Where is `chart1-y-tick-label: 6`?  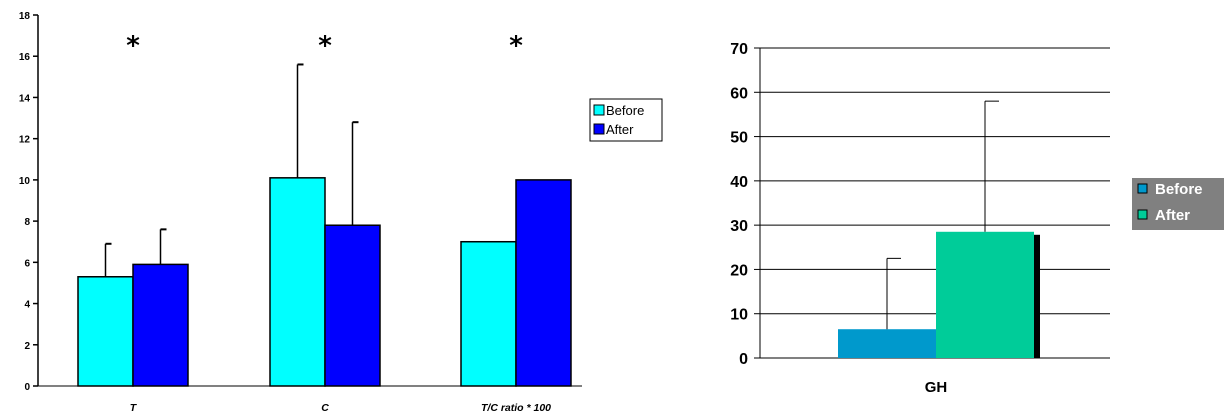
chart1-y-tick-label: 6 is located at coordinates (27, 263).